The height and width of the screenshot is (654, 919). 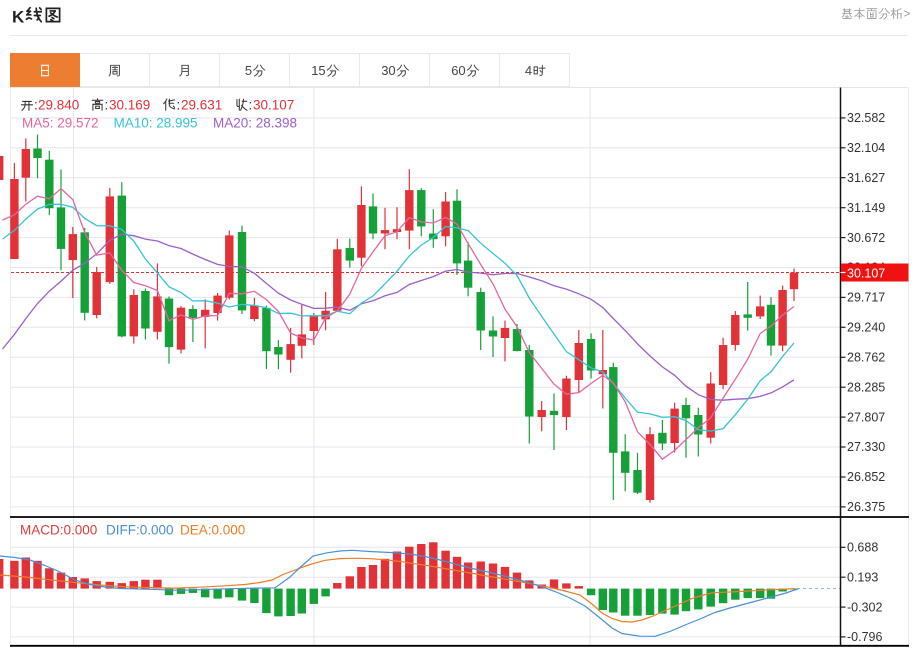 What do you see at coordinates (58, 105) in the screenshot?
I see `svg-text: 29.840` at bounding box center [58, 105].